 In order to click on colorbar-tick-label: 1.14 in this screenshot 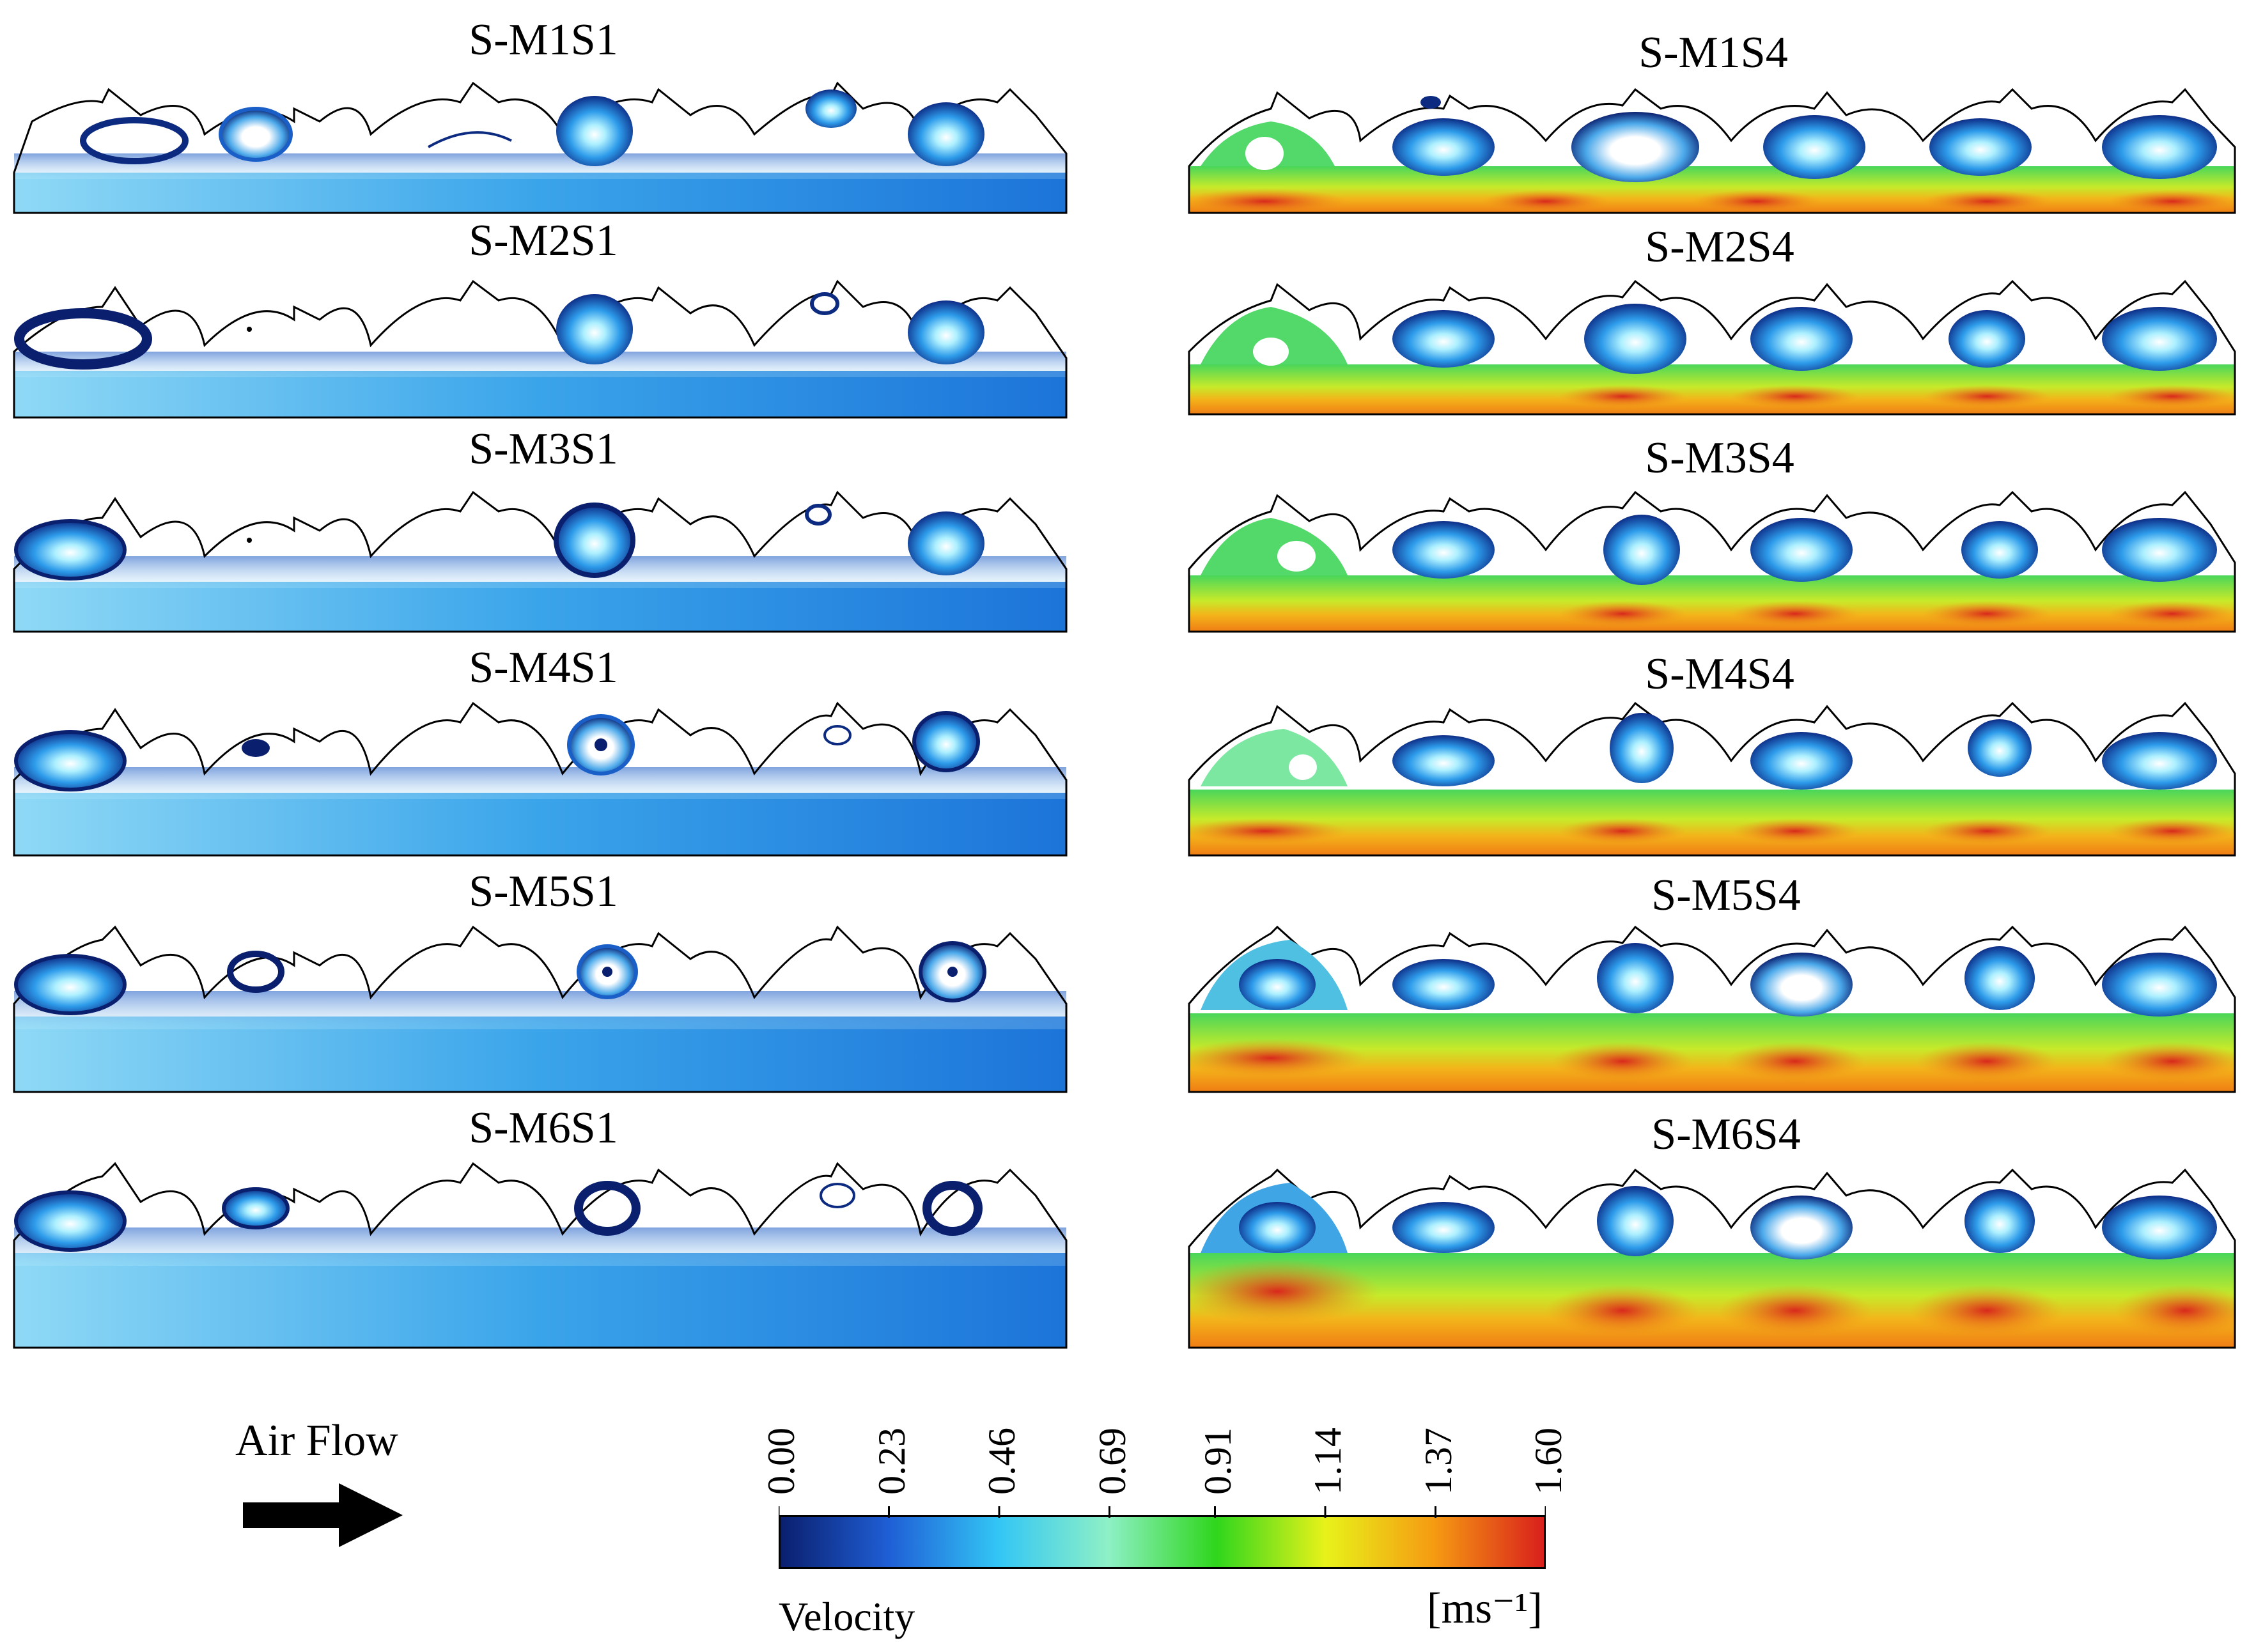, I will do `click(1328, 1461)`.